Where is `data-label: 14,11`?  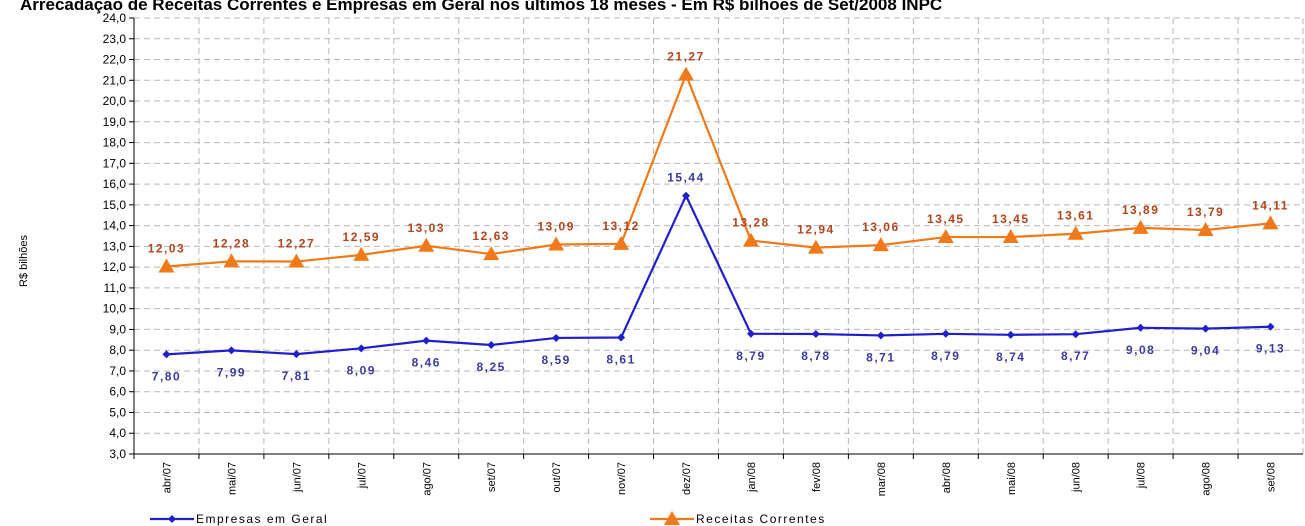
data-label: 14,11 is located at coordinates (1270, 205).